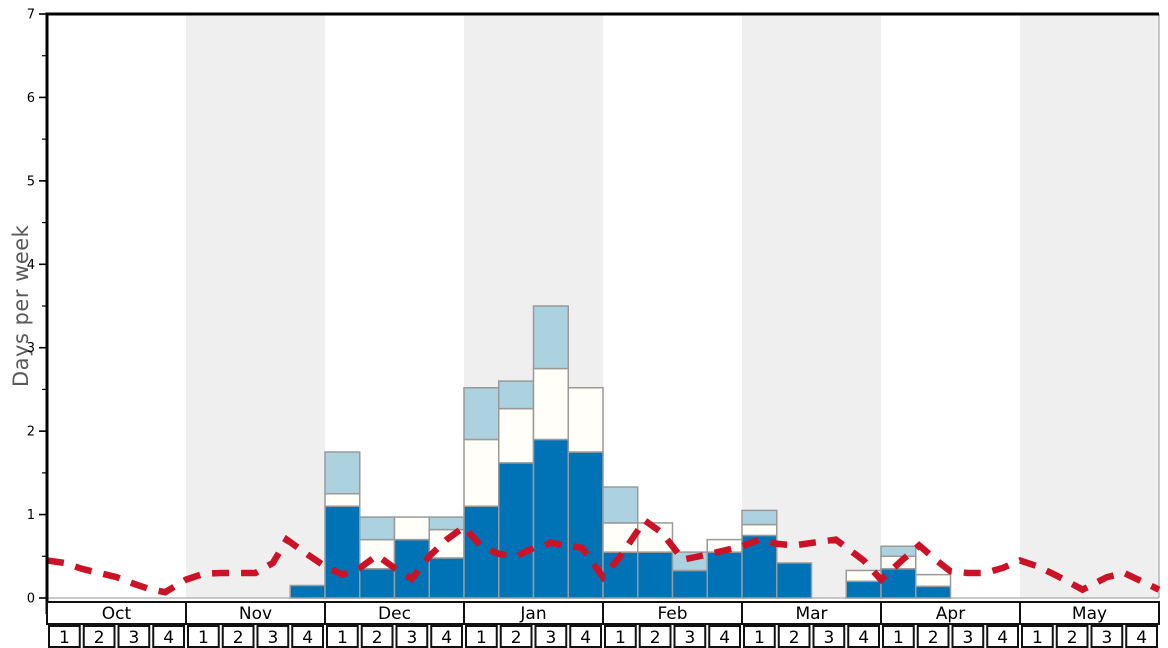  Describe the element at coordinates (31, 348) in the screenshot. I see `y-tick-label: 3` at that location.